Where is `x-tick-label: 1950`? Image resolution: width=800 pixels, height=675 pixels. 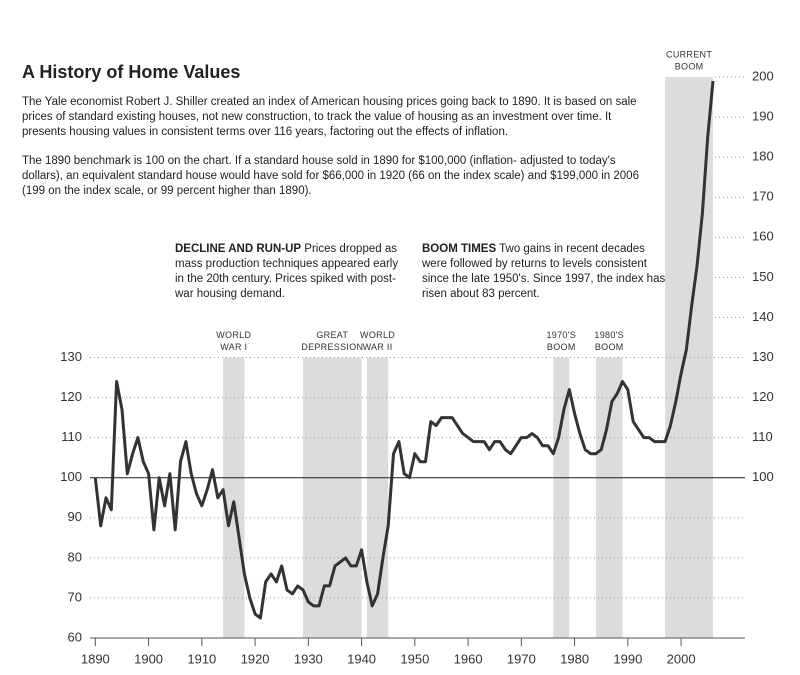
x-tick-label: 1950 is located at coordinates (414, 658).